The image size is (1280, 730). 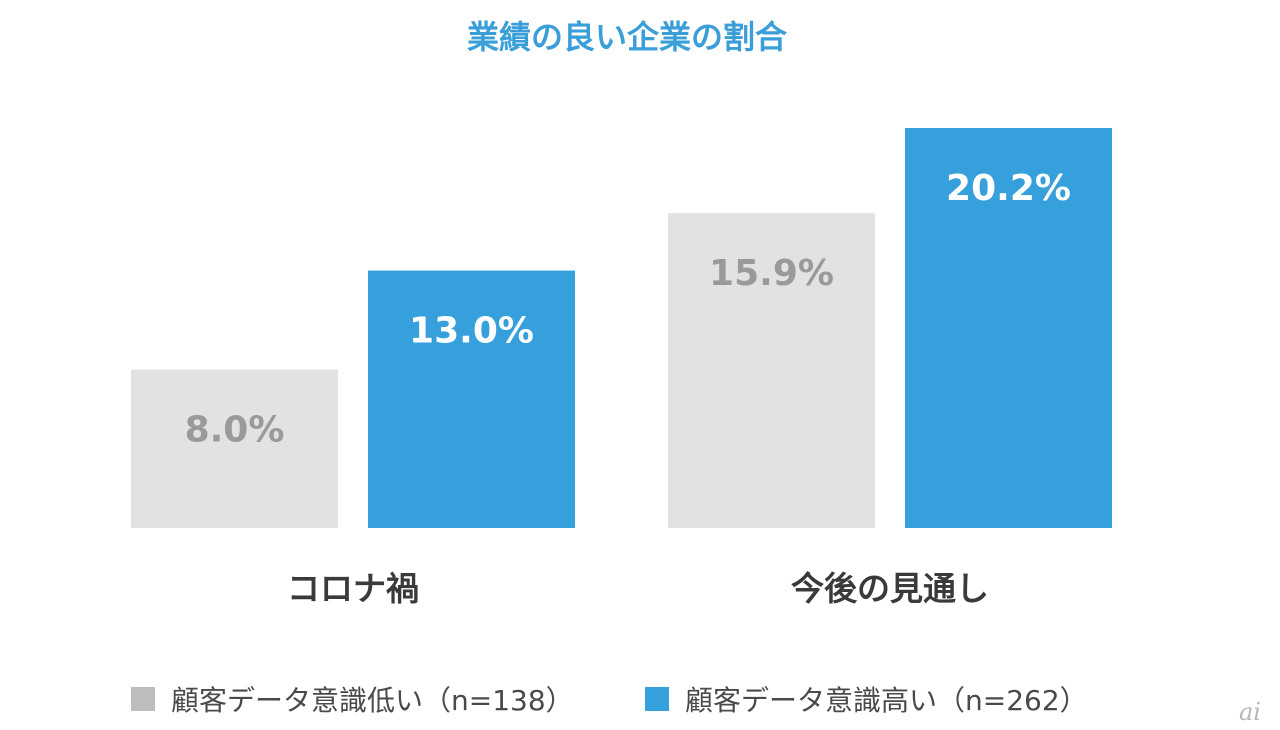 What do you see at coordinates (771, 273) in the screenshot?
I see `bar-value-label: 15.9%` at bounding box center [771, 273].